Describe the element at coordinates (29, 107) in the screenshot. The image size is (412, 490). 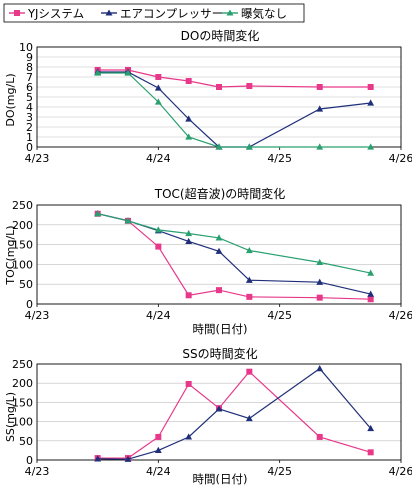
I see `y-tick-label-do: 4` at that location.